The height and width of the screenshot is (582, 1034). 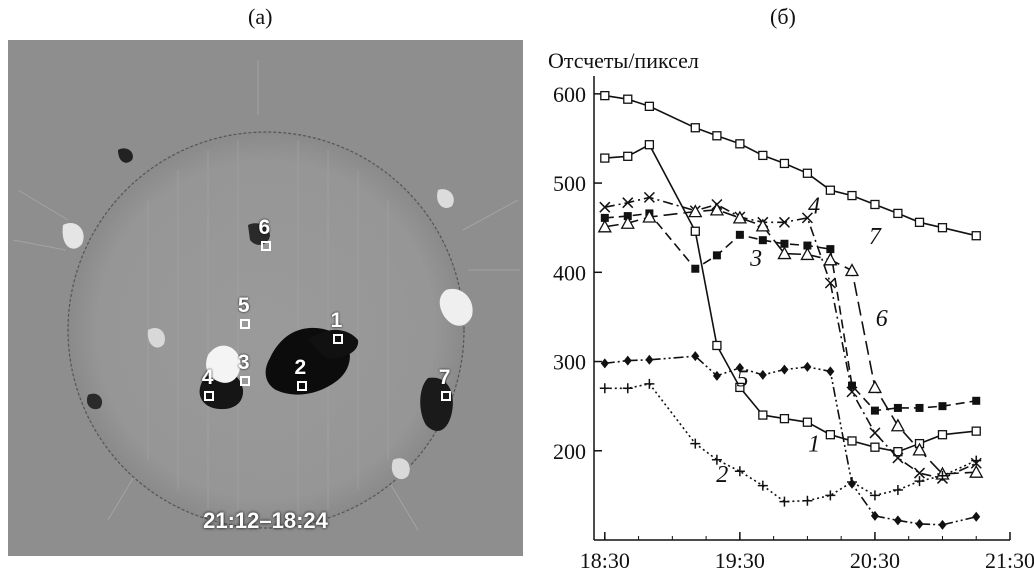 What do you see at coordinates (569, 183) in the screenshot?
I see `y-tick-label-500: 500` at bounding box center [569, 183].